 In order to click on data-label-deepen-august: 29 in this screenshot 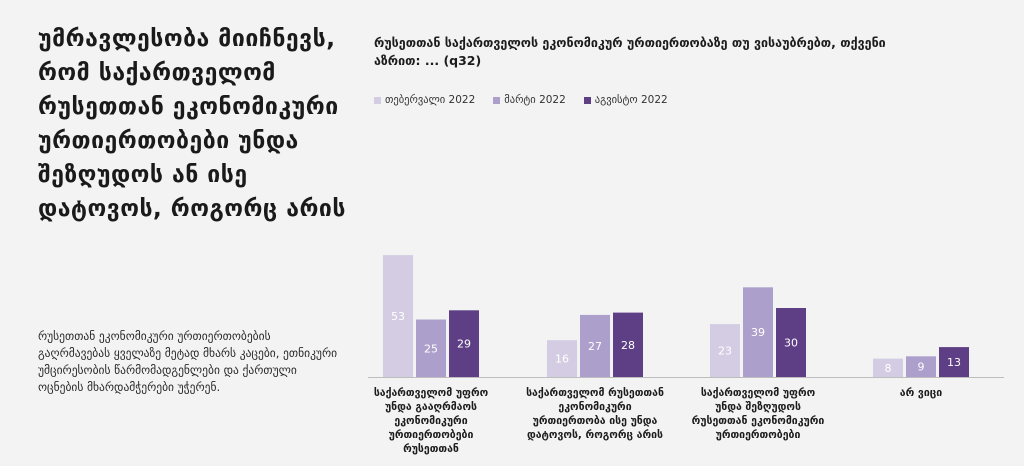, I will do `click(464, 344)`.